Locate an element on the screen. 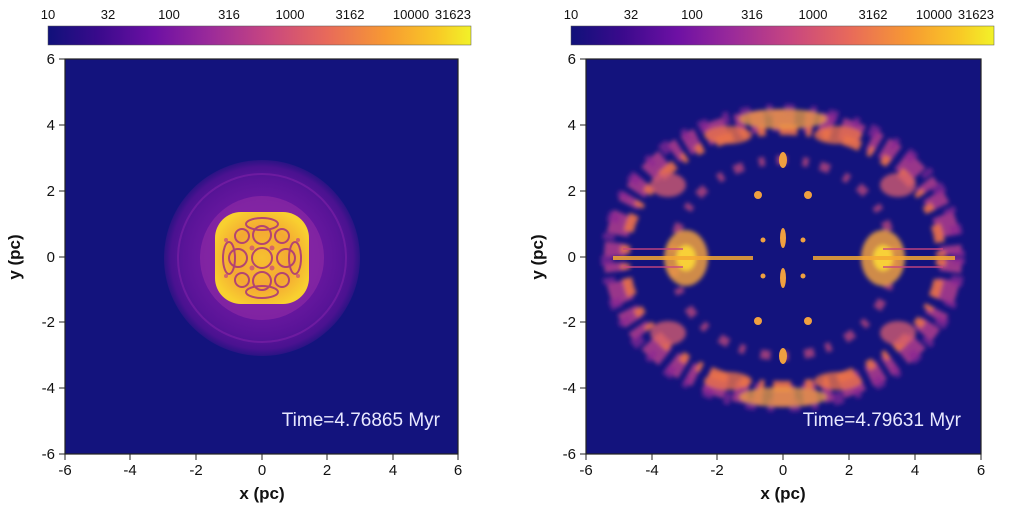 This screenshot has width=1026, height=507. time-label: Time=4.79631 Myr is located at coordinates (882, 420).